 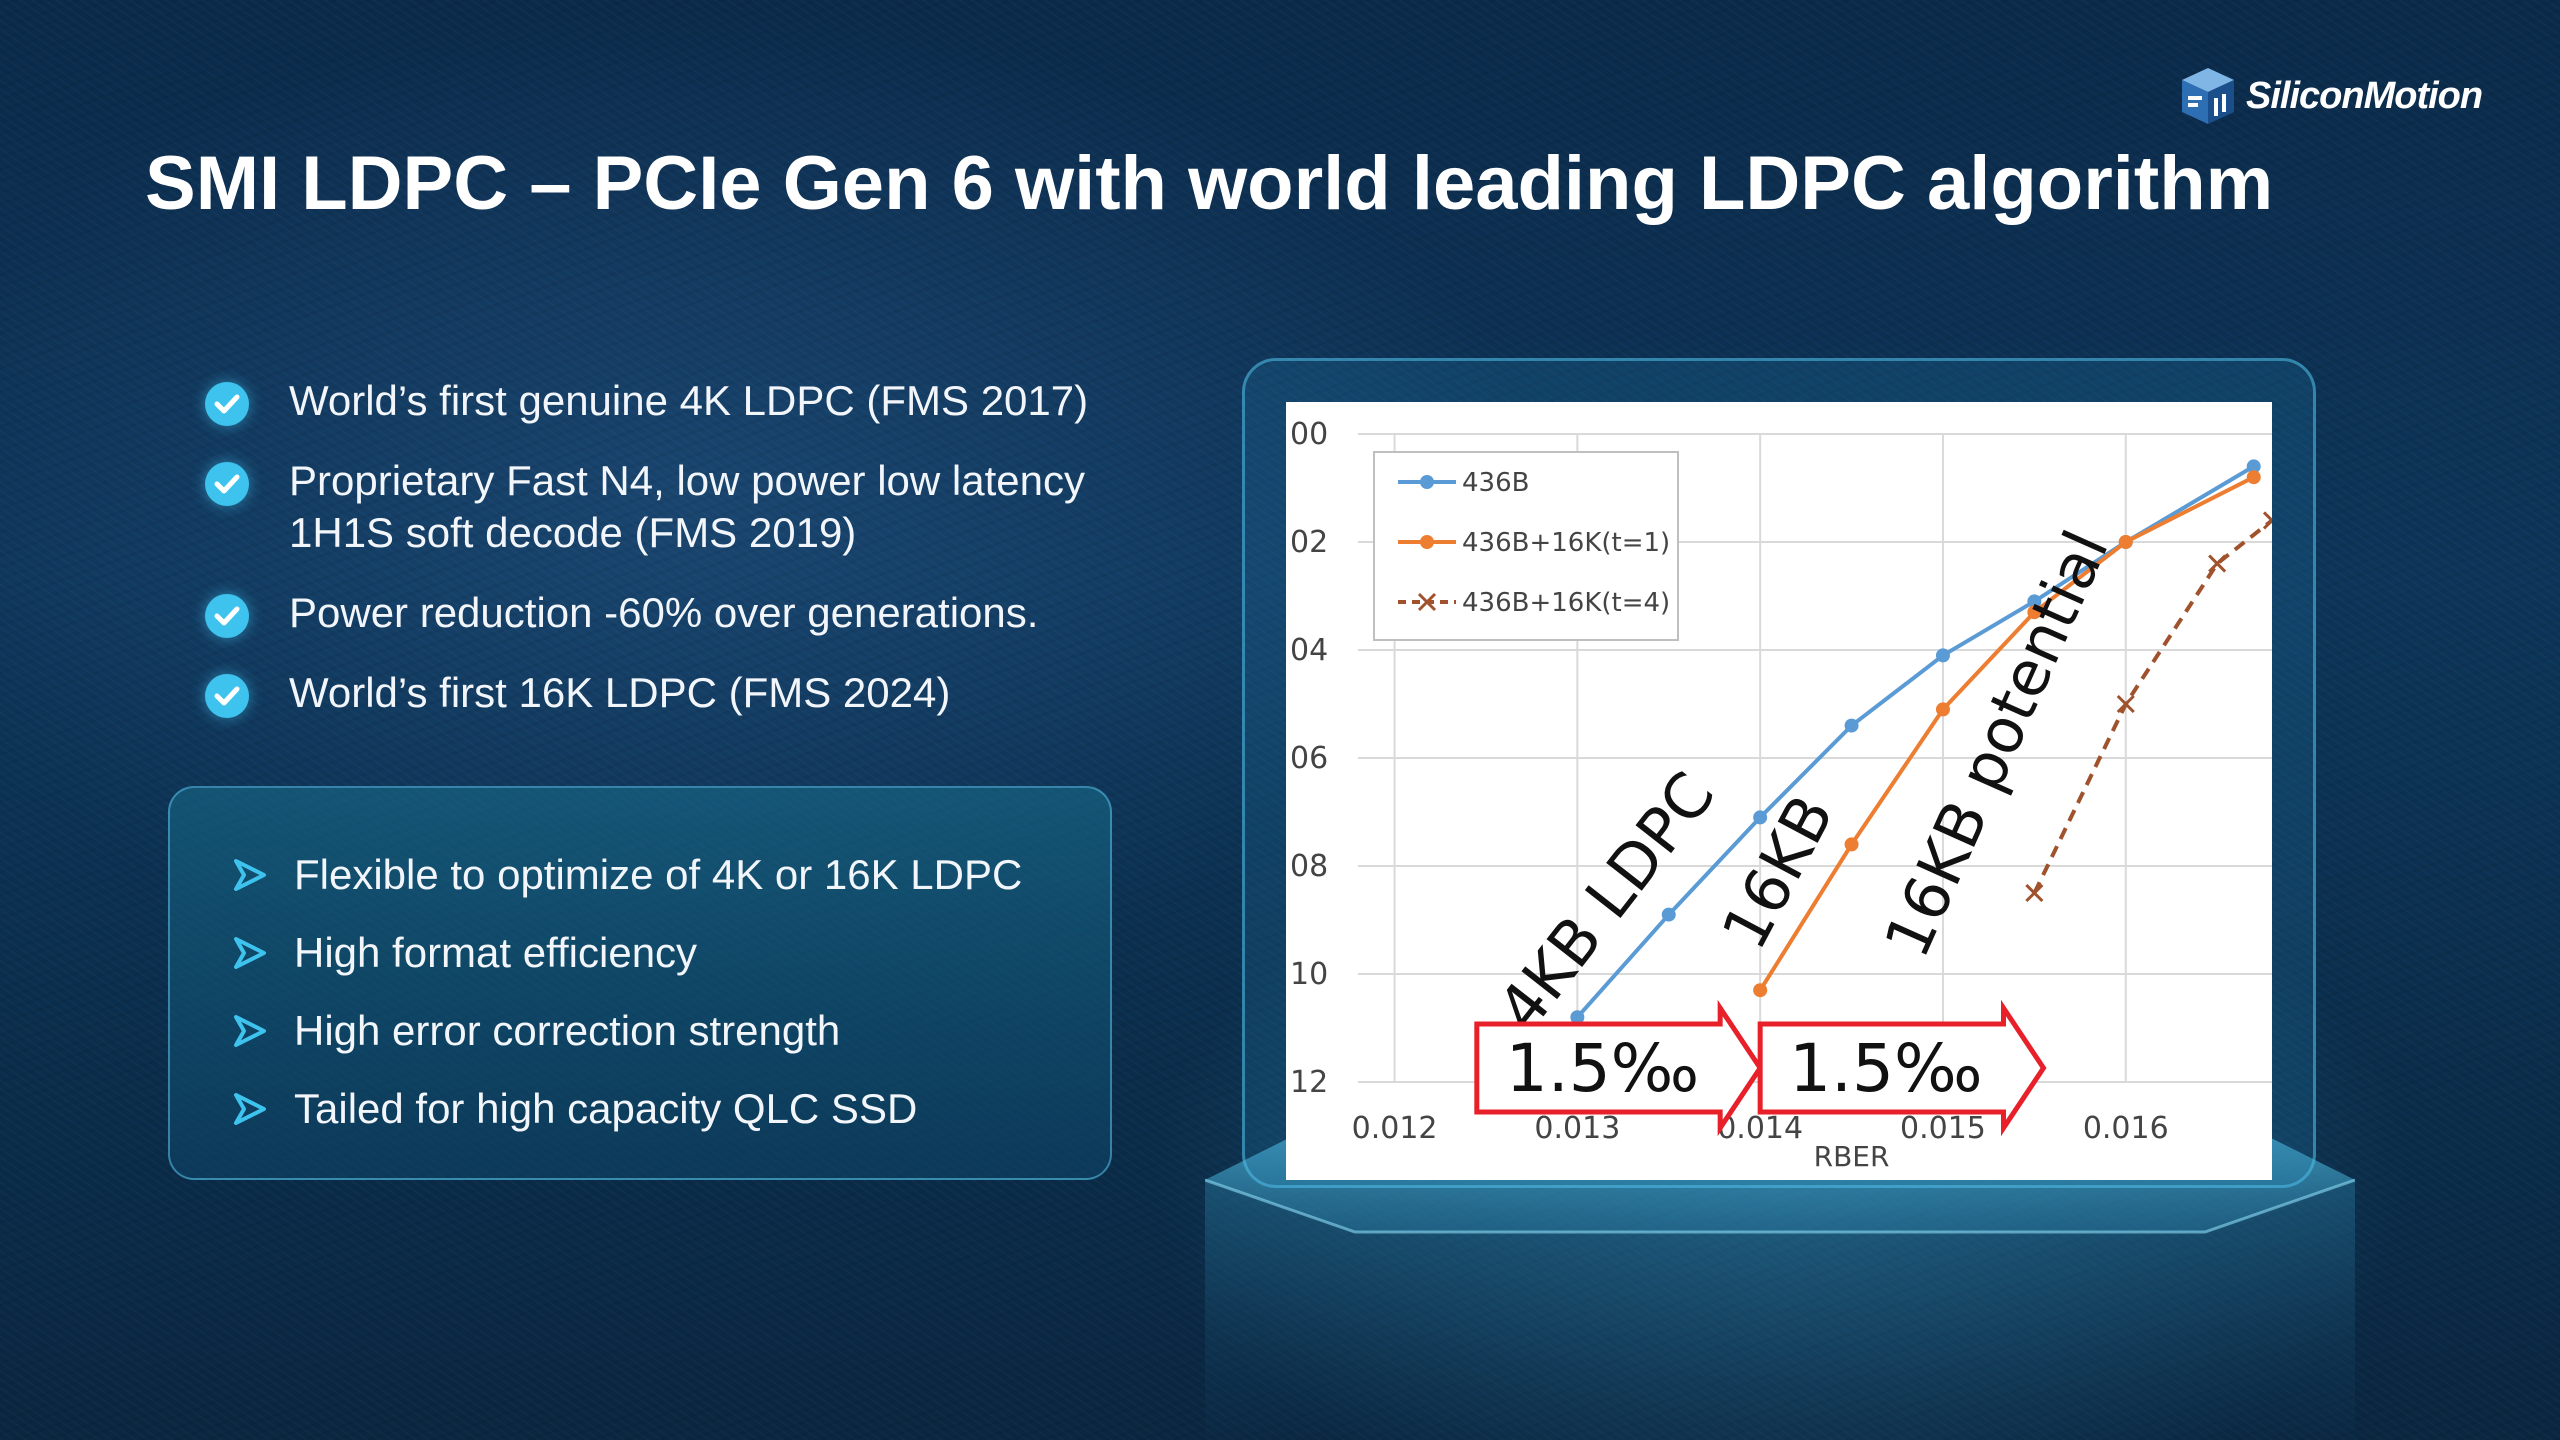 What do you see at coordinates (689, 400) in the screenshot?
I see `highlight-text: World’s first genuine 4K LDPC (FMS 2017)` at bounding box center [689, 400].